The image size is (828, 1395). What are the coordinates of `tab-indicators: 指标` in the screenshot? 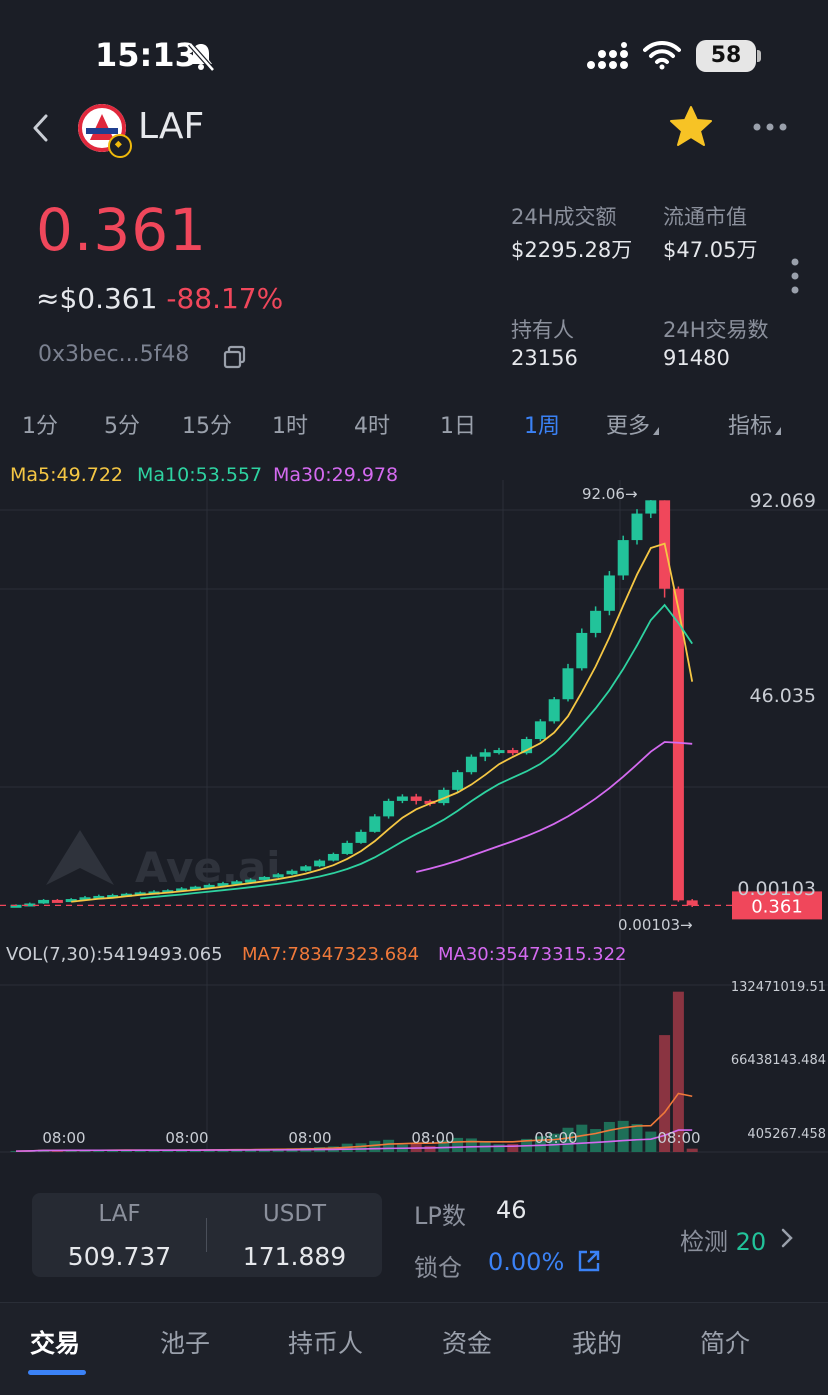 It's located at (755, 424).